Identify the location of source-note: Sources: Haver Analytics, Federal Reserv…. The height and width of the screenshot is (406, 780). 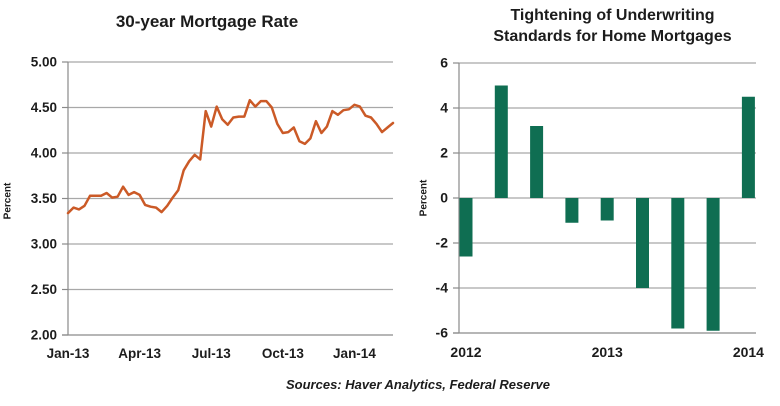
(418, 384).